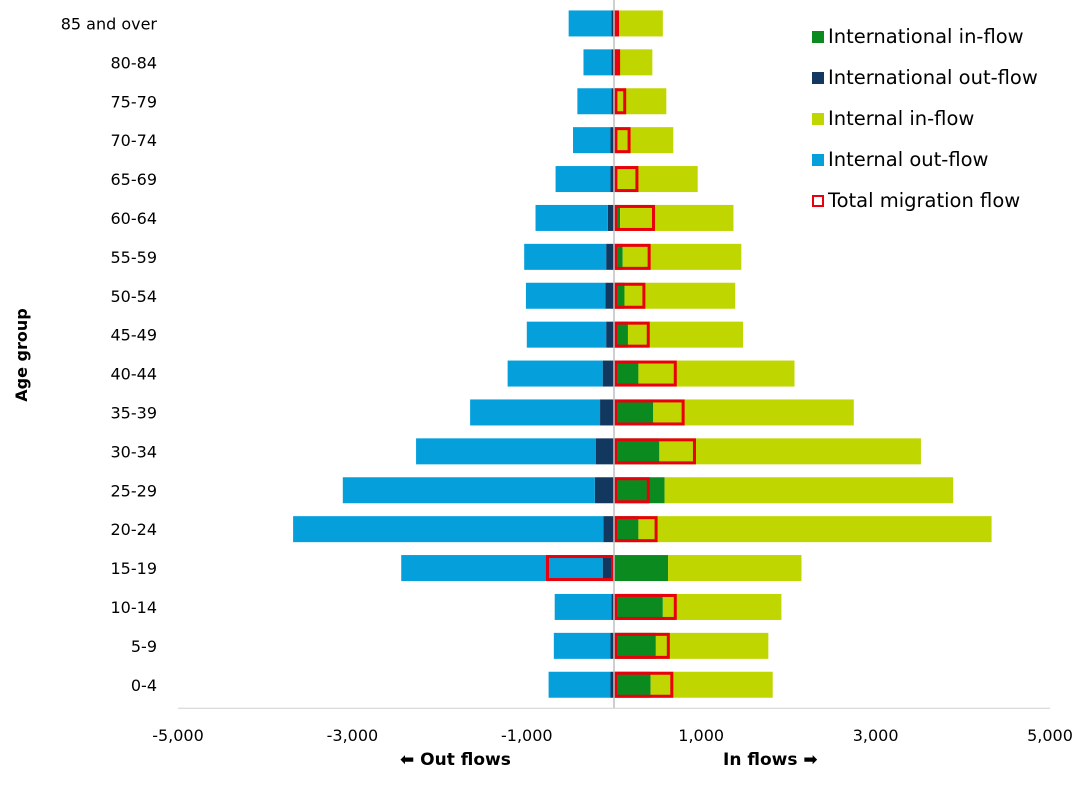 The height and width of the screenshot is (800, 1083). Describe the element at coordinates (353, 735) in the screenshot. I see `x-tick-label: -3,000` at that location.